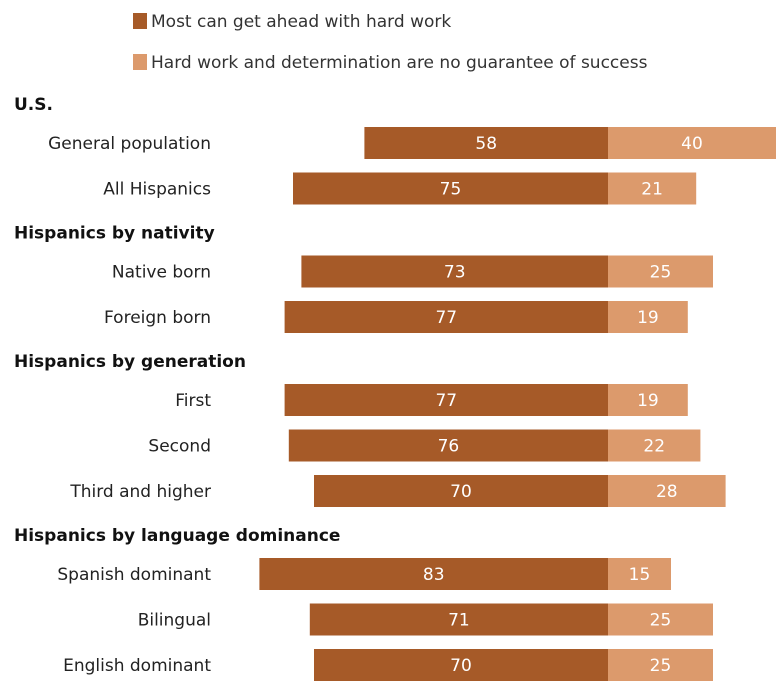 Image resolution: width=776 pixels, height=689 pixels. I want to click on group-label: Hispanics by generation, so click(130, 362).